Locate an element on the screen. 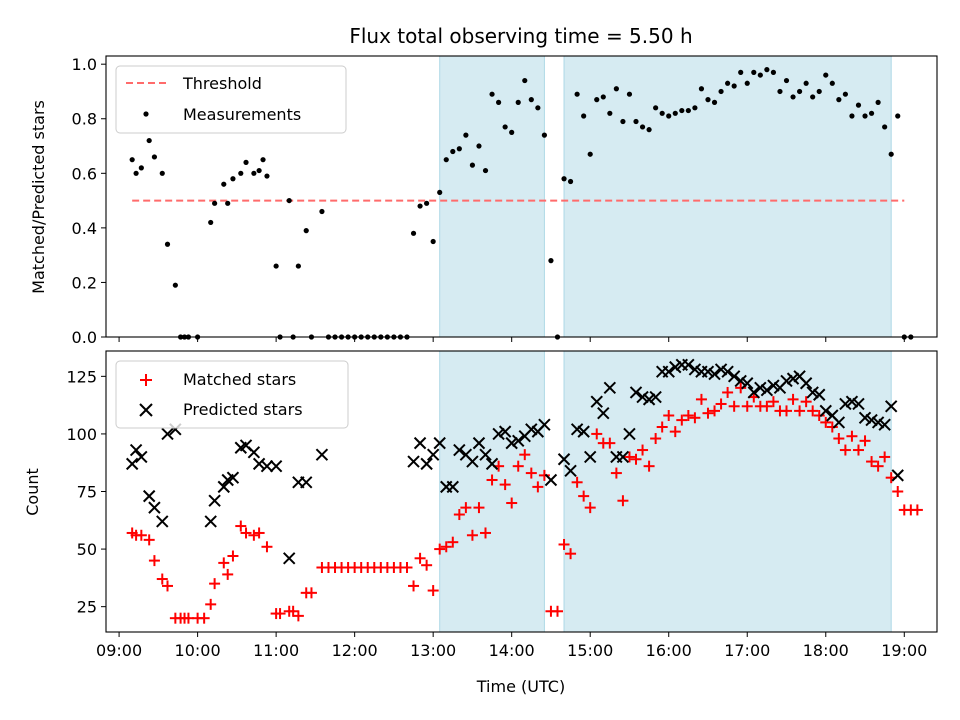  top-y-ticks: 0.0 0.2 0.4 0.6 0.8 1.0 is located at coordinates (89, 201).